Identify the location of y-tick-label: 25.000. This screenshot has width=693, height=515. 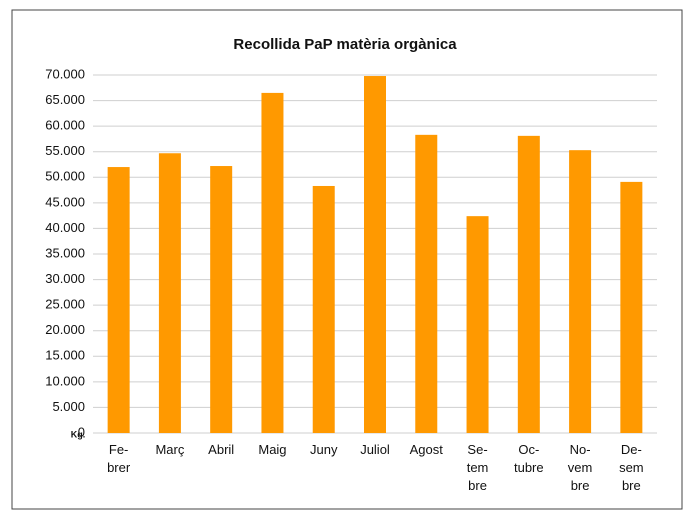
(65, 304).